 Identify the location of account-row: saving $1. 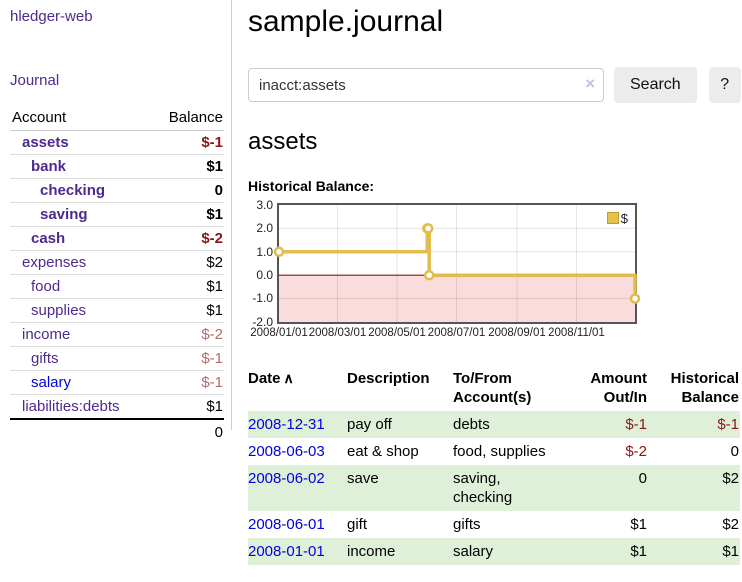
(117, 214).